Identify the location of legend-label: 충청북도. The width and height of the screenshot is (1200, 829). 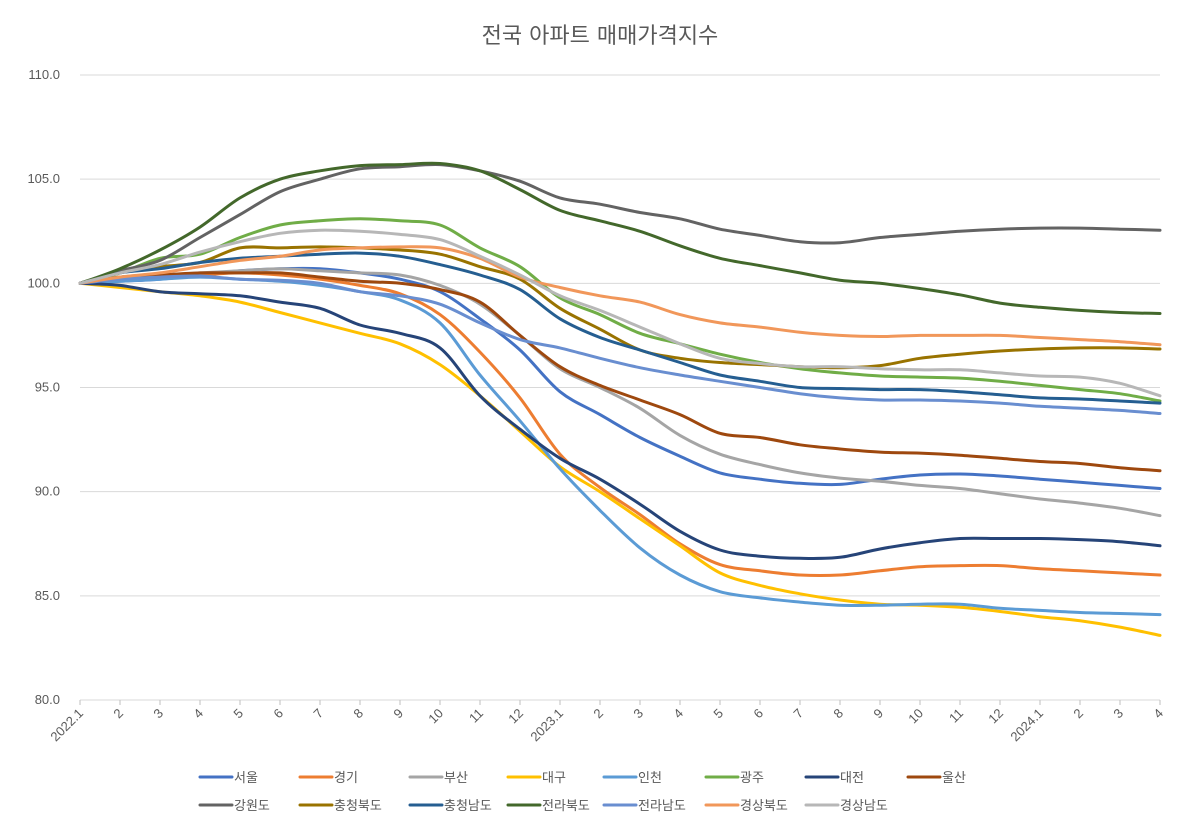
(358, 806).